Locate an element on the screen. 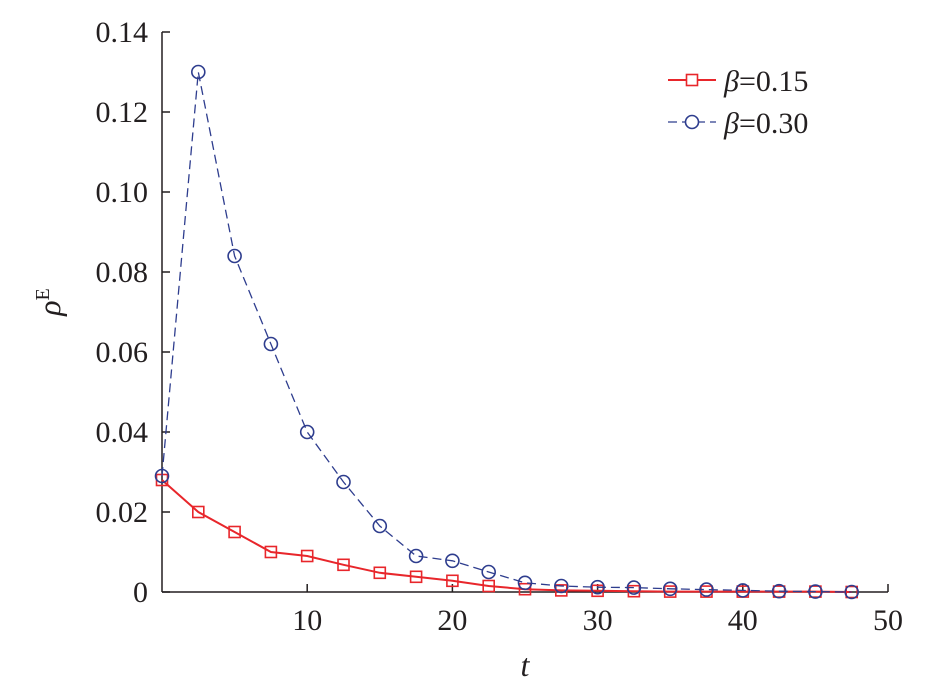  legend: β=0.15β=0.30 is located at coordinates (738, 102).